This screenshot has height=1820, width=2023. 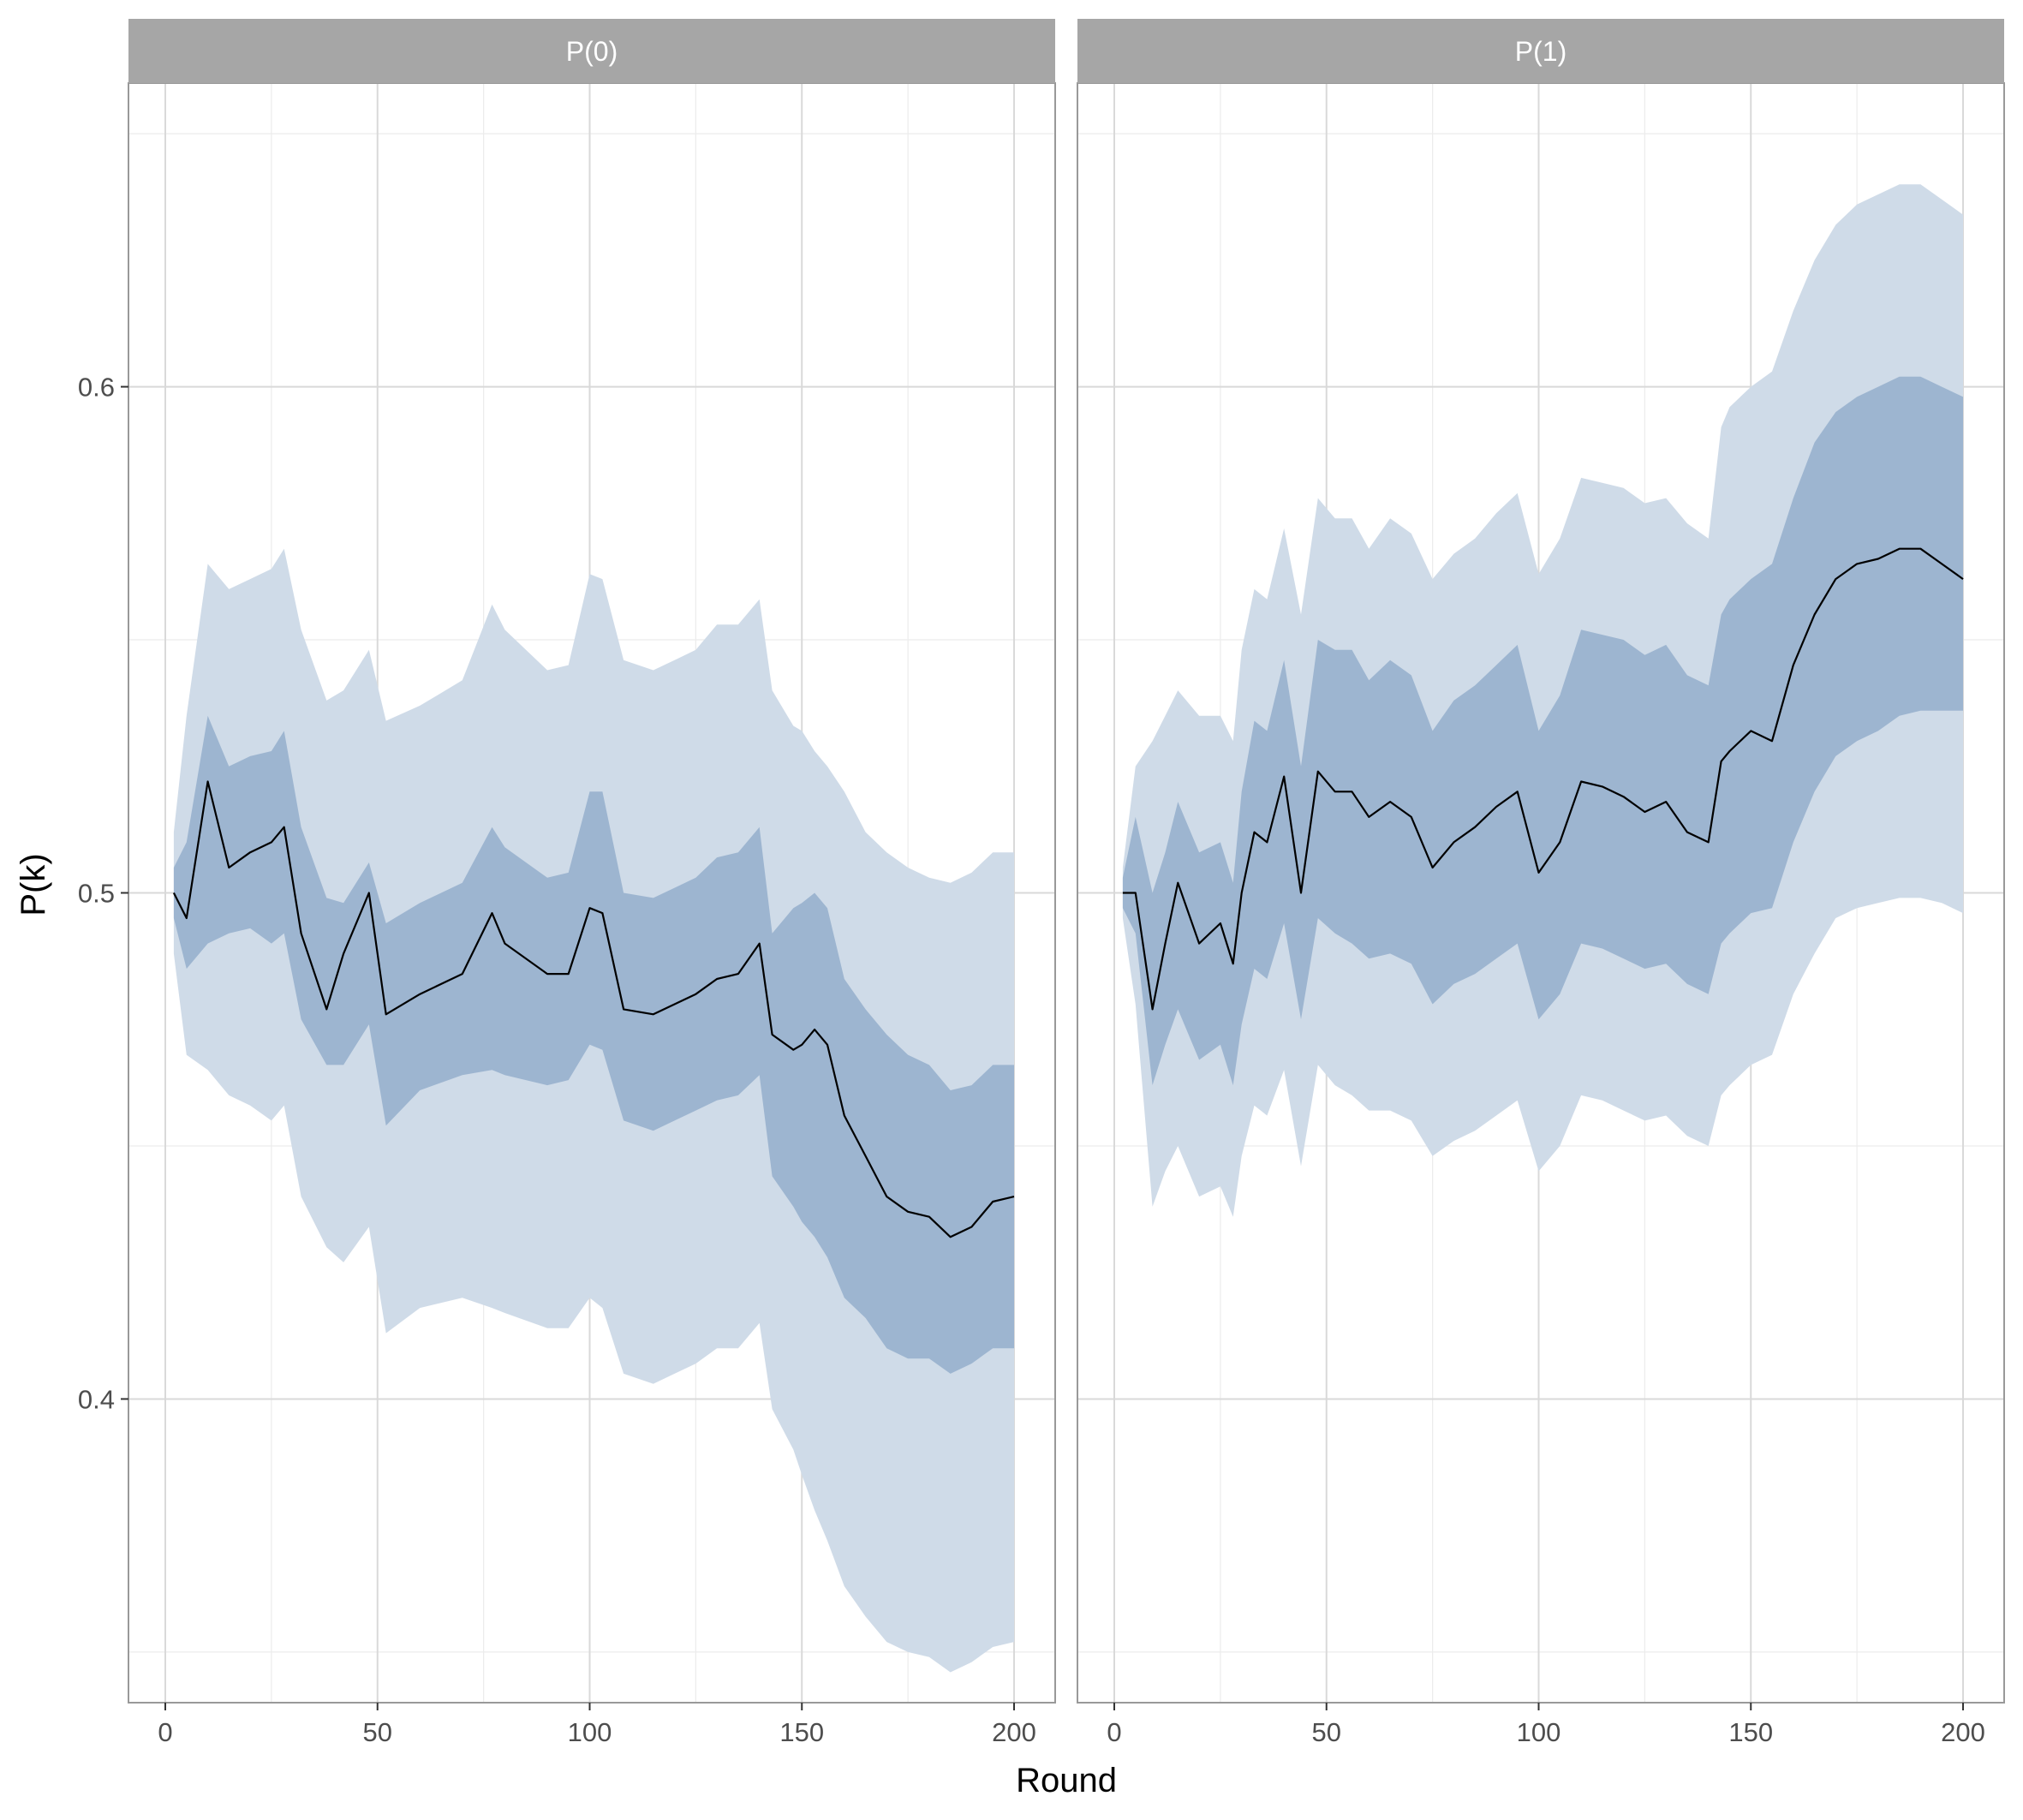 I want to click on y-tick-label: 0.6, so click(x=96, y=388).